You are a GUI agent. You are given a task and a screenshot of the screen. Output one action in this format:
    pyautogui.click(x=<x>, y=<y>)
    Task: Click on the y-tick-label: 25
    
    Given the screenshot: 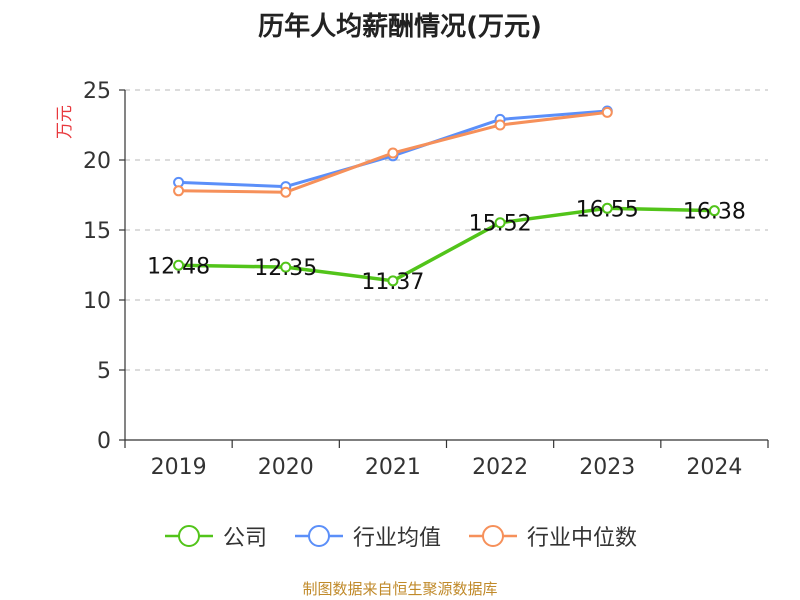 What is the action you would take?
    pyautogui.click(x=97, y=91)
    